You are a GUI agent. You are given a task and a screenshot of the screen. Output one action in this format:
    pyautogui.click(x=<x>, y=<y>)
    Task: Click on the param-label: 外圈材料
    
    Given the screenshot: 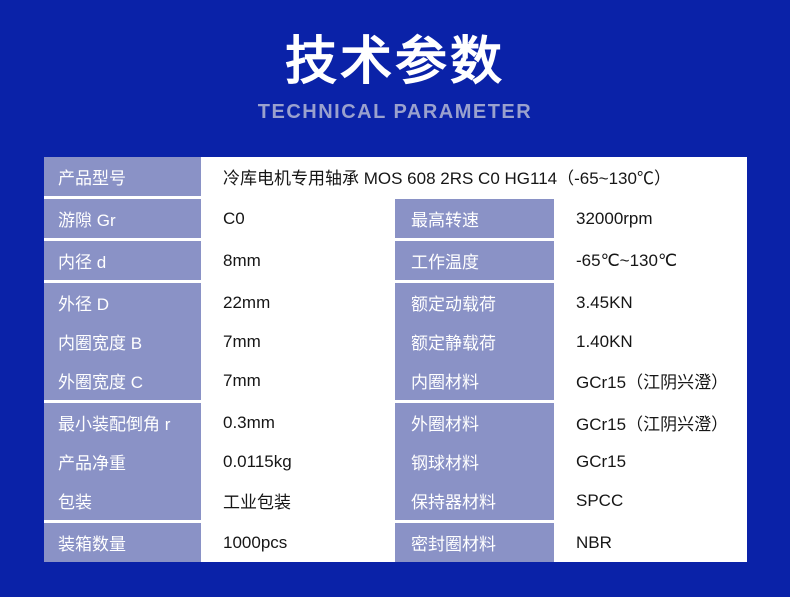 What is the action you would take?
    pyautogui.click(x=474, y=422)
    